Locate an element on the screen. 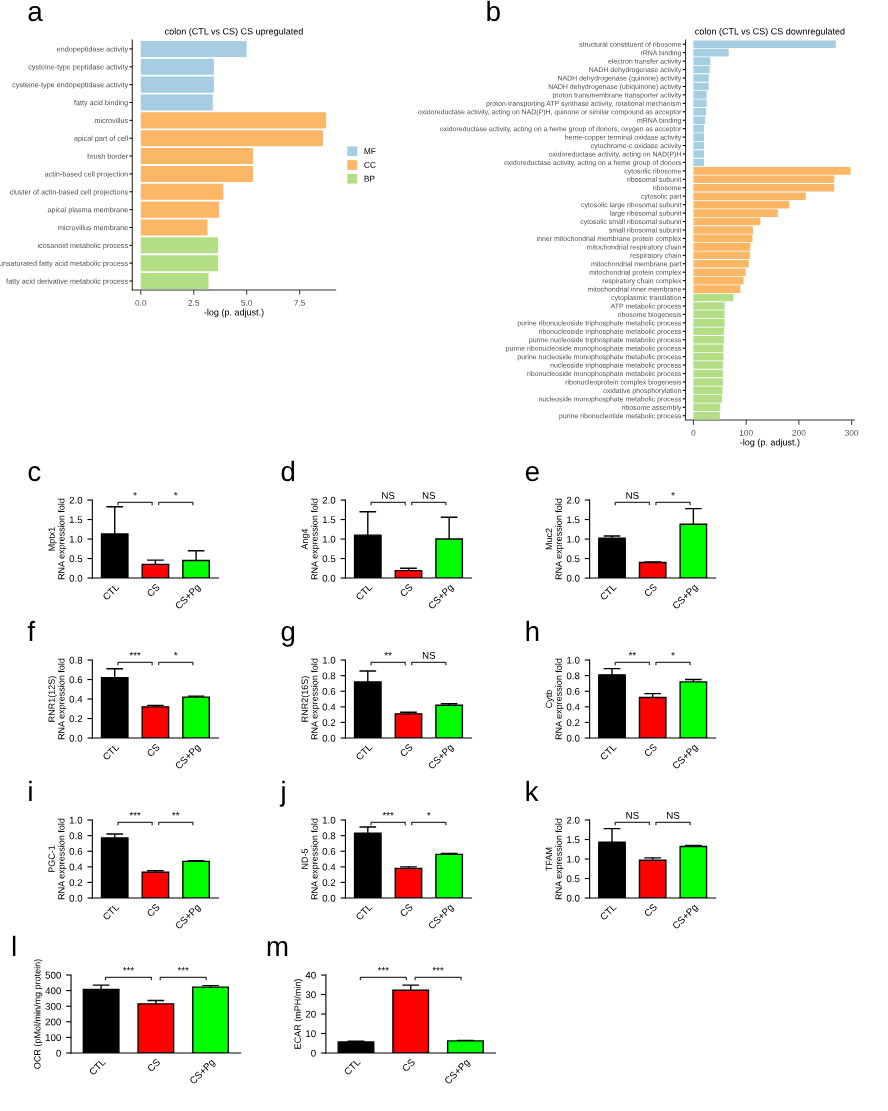  y-axis-title: PGC-1 RNA expression fold is located at coordinates (57, 859).